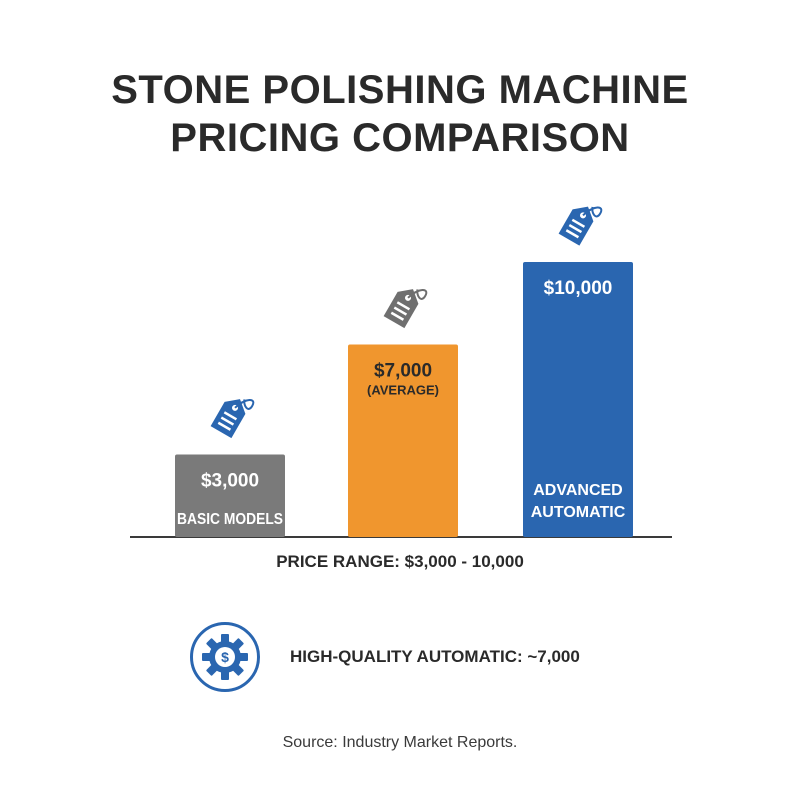 The width and height of the screenshot is (800, 800). I want to click on quality-badge-text: HIGH-QUALITY AUTOMATIC: ~7,000, so click(435, 656).